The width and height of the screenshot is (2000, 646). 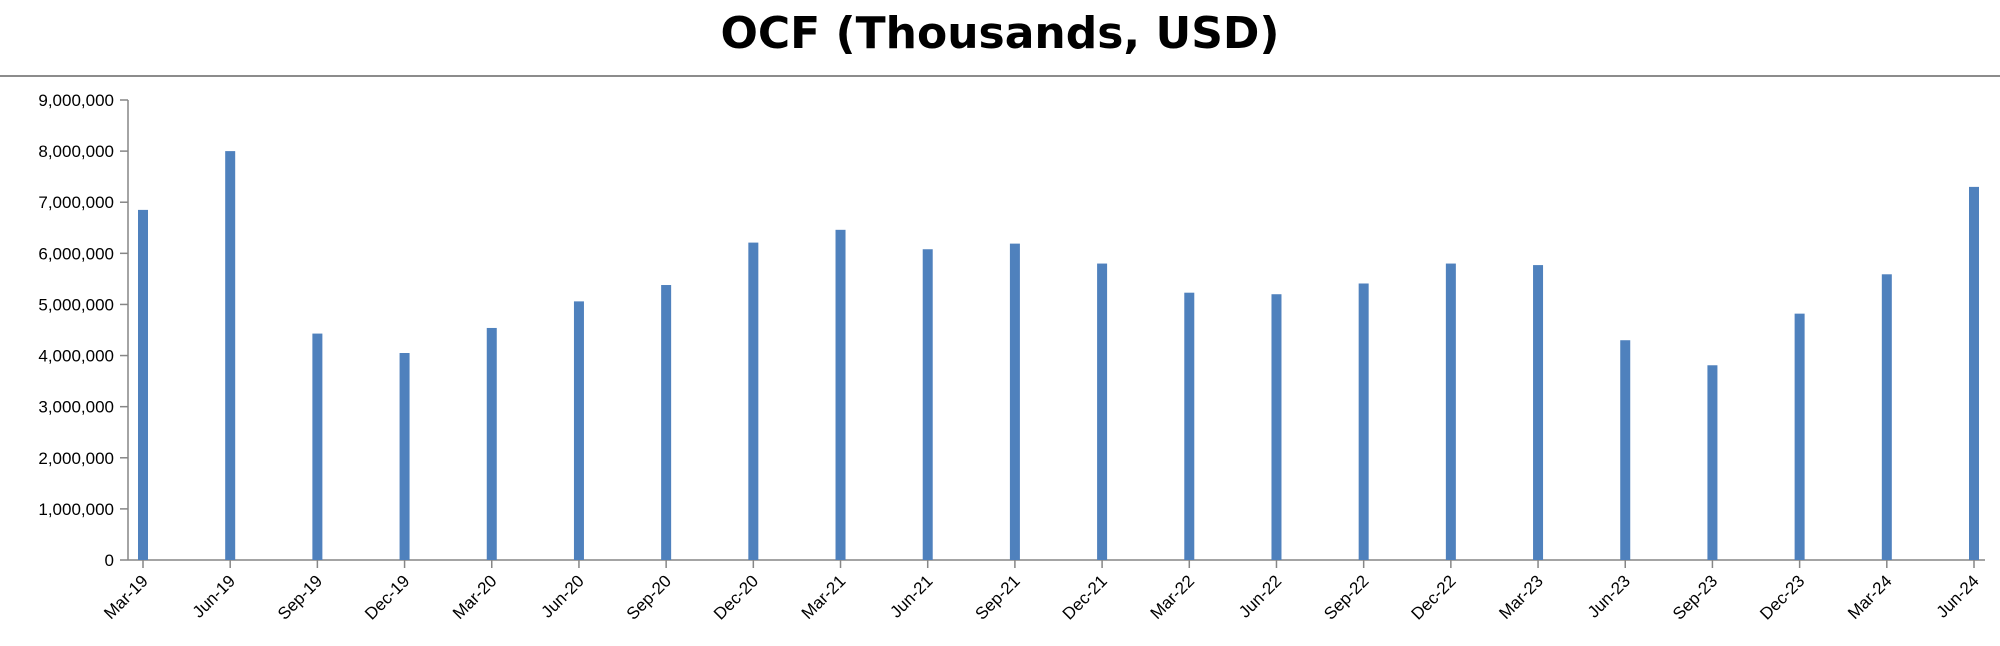 I want to click on x-tick-label: Mar-19, so click(x=126, y=597).